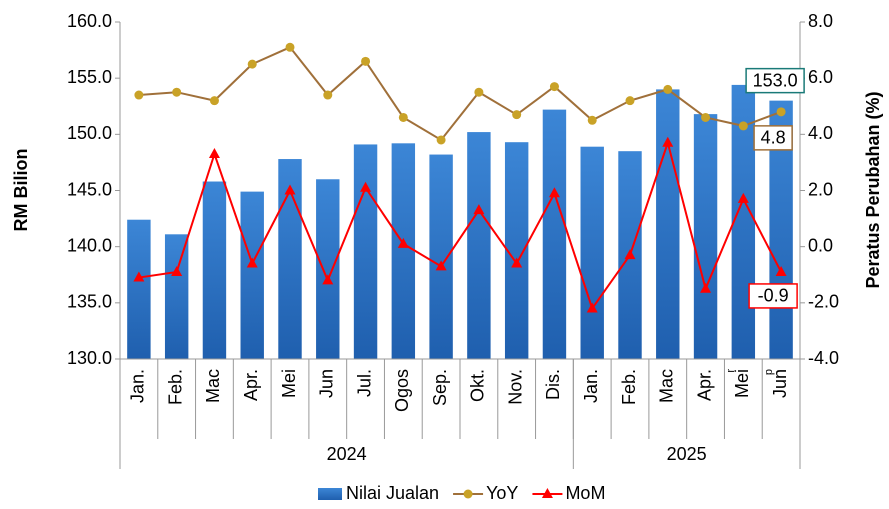 This screenshot has width=889, height=509. What do you see at coordinates (873, 189) in the screenshot?
I see `y2-axis-title: Peratus Perubahan (%)` at bounding box center [873, 189].